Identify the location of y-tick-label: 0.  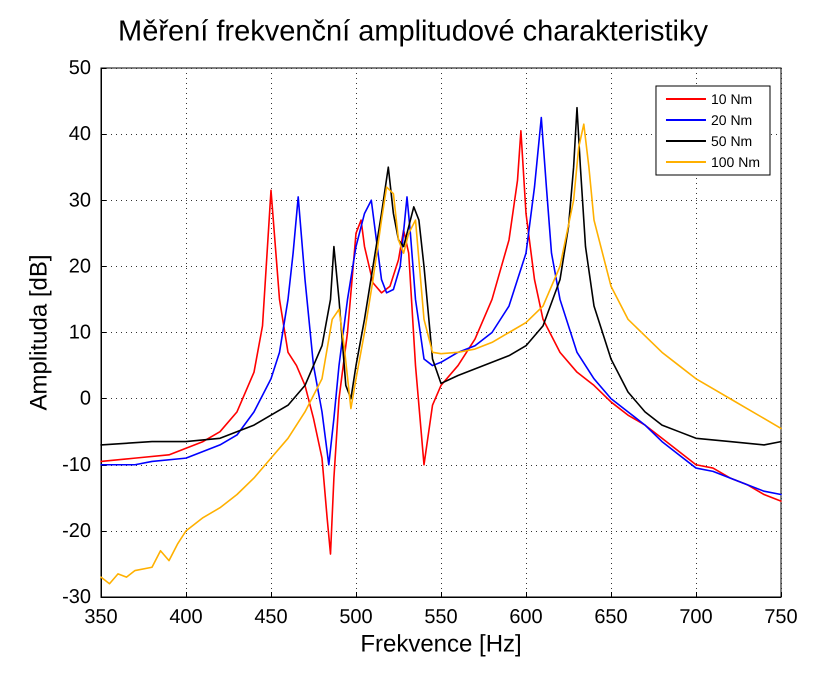
(85, 399).